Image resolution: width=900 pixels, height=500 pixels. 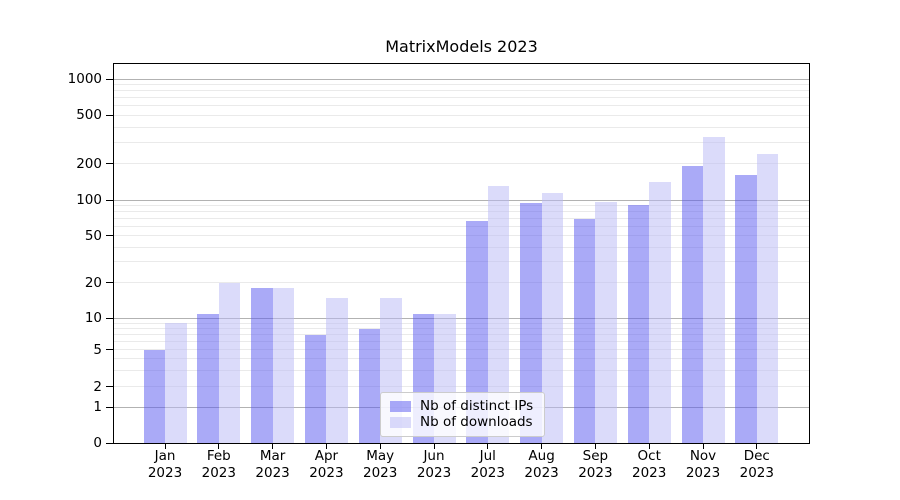 I want to click on bar-nb-of-distinct-ips-jan, so click(x=154, y=396).